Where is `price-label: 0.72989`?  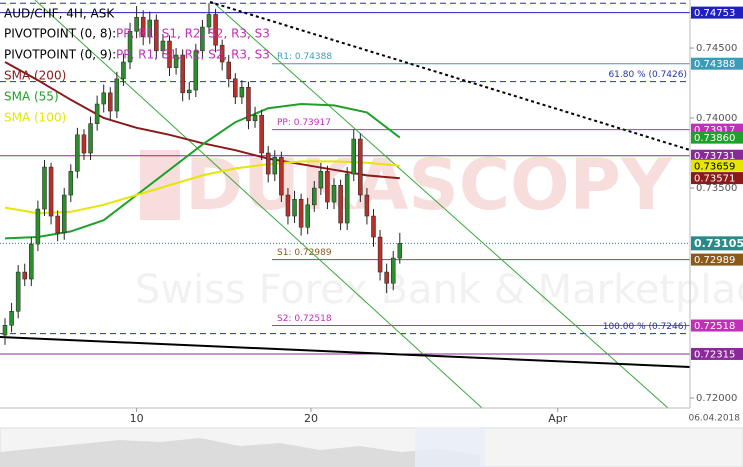 price-label: 0.72989 is located at coordinates (714, 260).